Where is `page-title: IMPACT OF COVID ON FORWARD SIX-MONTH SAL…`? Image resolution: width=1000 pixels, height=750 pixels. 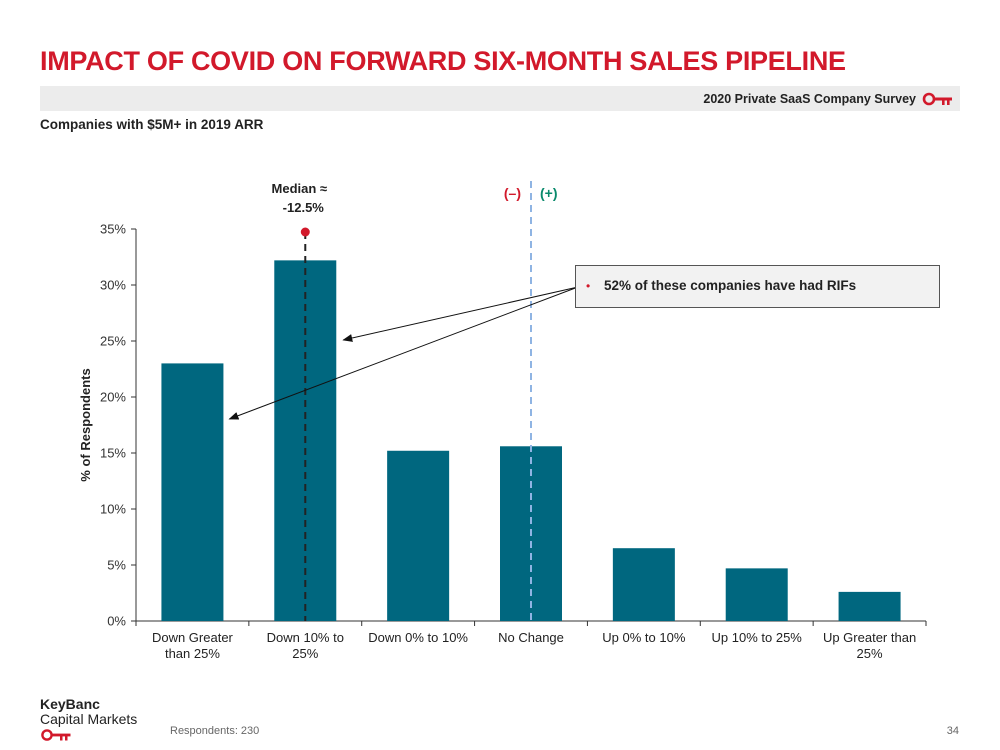 page-title: IMPACT OF COVID ON FORWARD SIX-MONTH SAL… is located at coordinates (443, 61).